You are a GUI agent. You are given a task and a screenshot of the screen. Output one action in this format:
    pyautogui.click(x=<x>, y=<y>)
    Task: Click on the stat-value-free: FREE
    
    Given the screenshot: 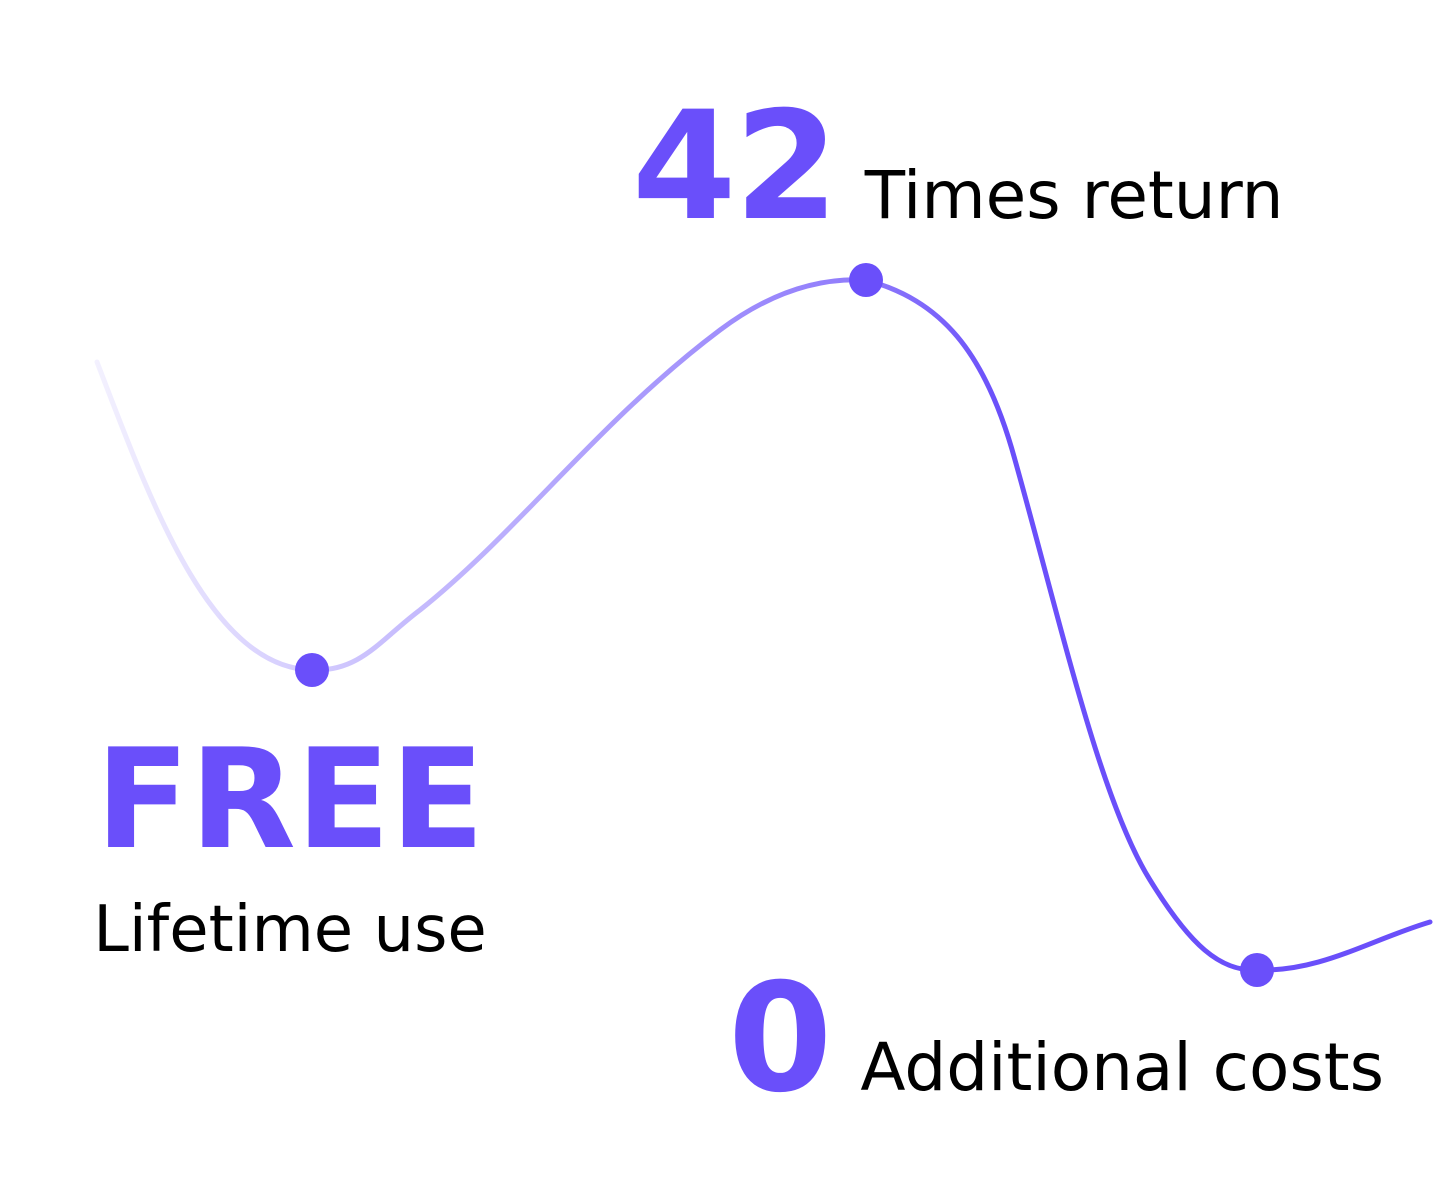 What is the action you would take?
    pyautogui.click(x=290, y=799)
    